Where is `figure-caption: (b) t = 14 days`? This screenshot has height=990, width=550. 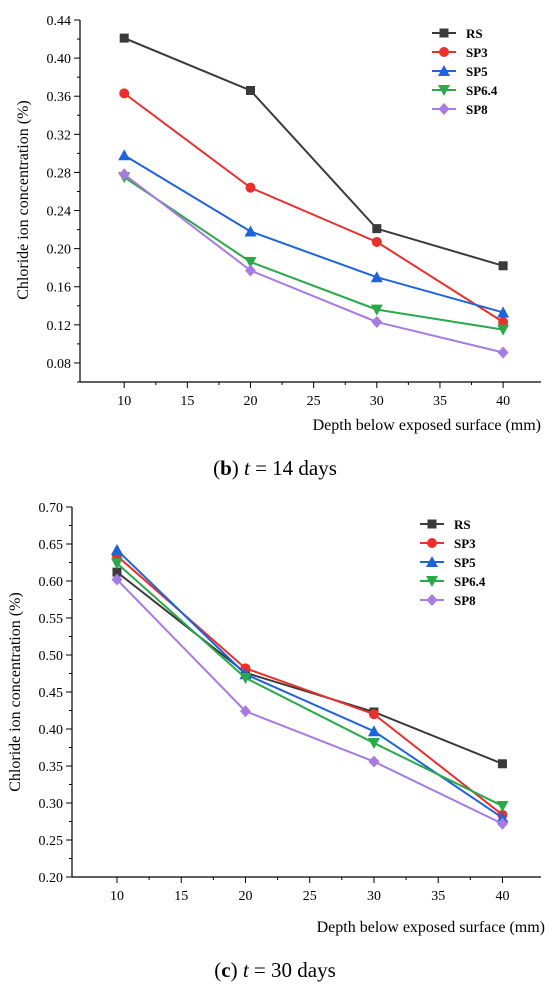
figure-caption: (b) t = 14 days is located at coordinates (275, 468).